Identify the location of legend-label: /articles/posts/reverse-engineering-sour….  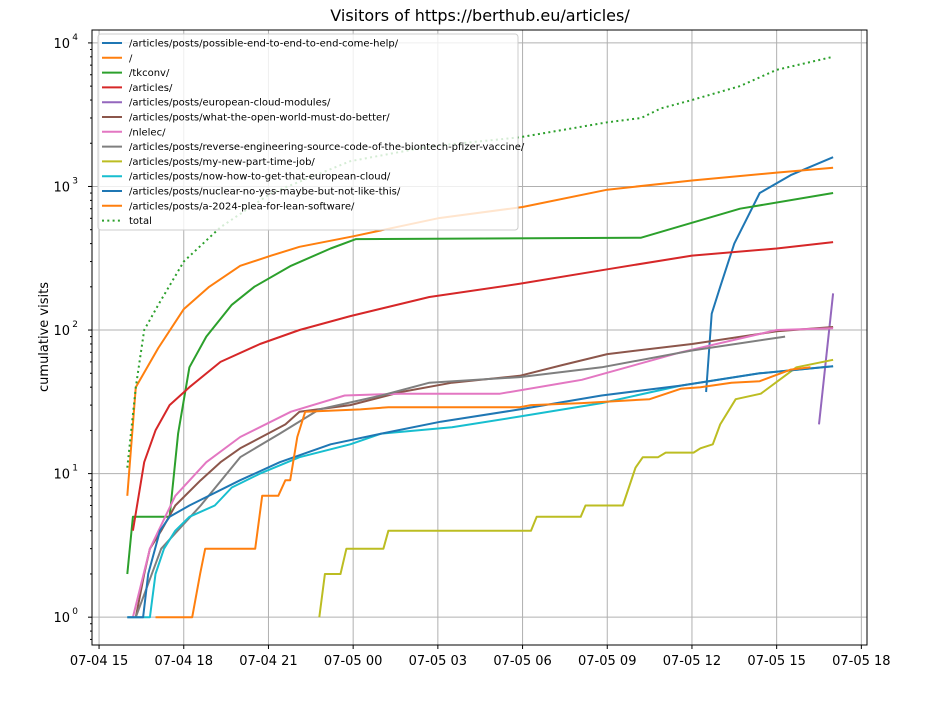
(327, 147).